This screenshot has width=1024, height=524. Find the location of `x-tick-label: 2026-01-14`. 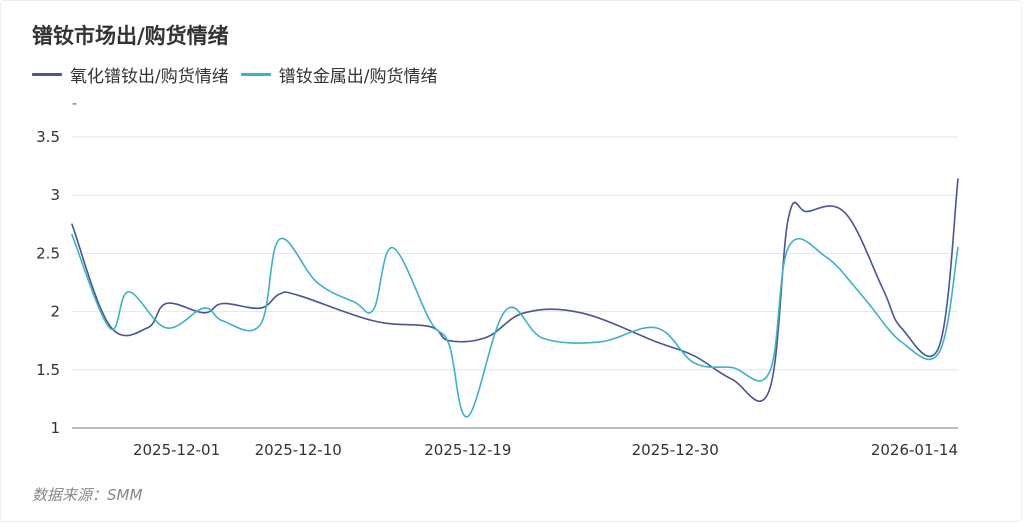

x-tick-label: 2026-01-14 is located at coordinates (914, 450).